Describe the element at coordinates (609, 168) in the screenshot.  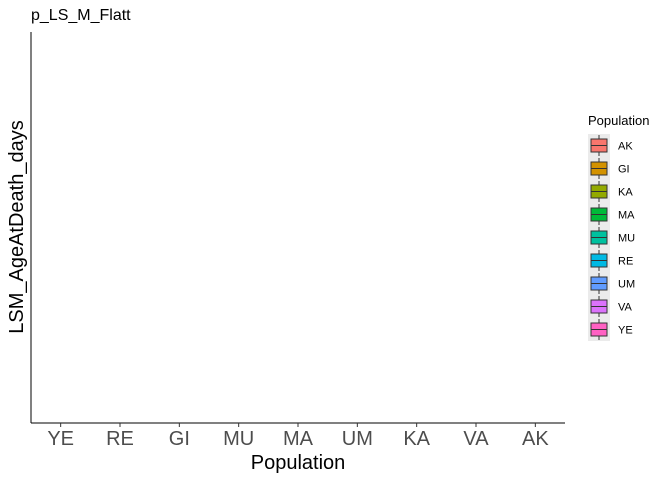
I see `legend-entry: GI` at that location.